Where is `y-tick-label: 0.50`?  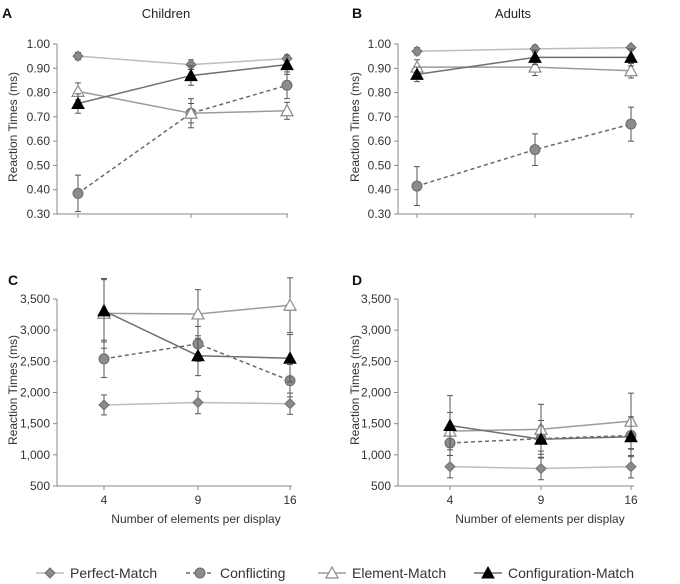
y-tick-label: 0.50 is located at coordinates (39, 165).